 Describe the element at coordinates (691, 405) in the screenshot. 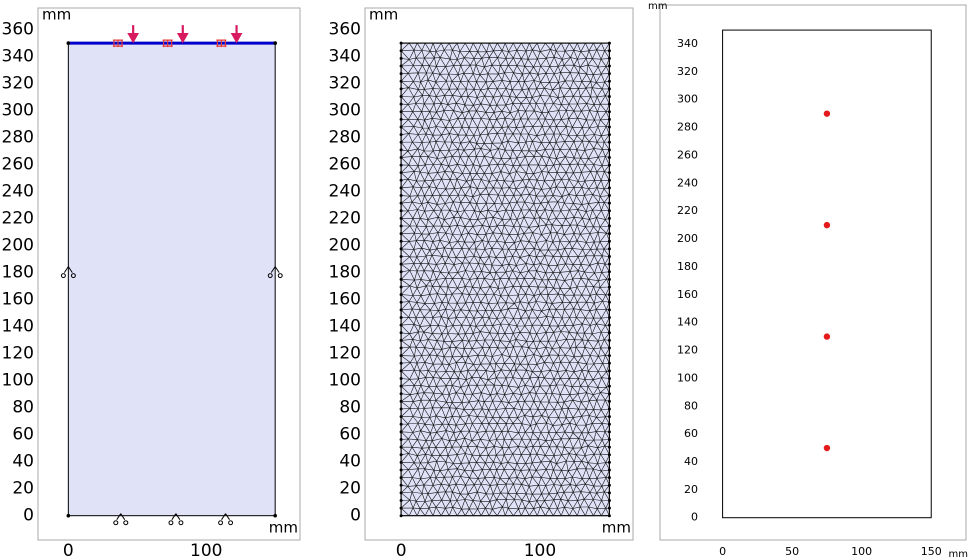

I see `y-tick-label: 80` at that location.